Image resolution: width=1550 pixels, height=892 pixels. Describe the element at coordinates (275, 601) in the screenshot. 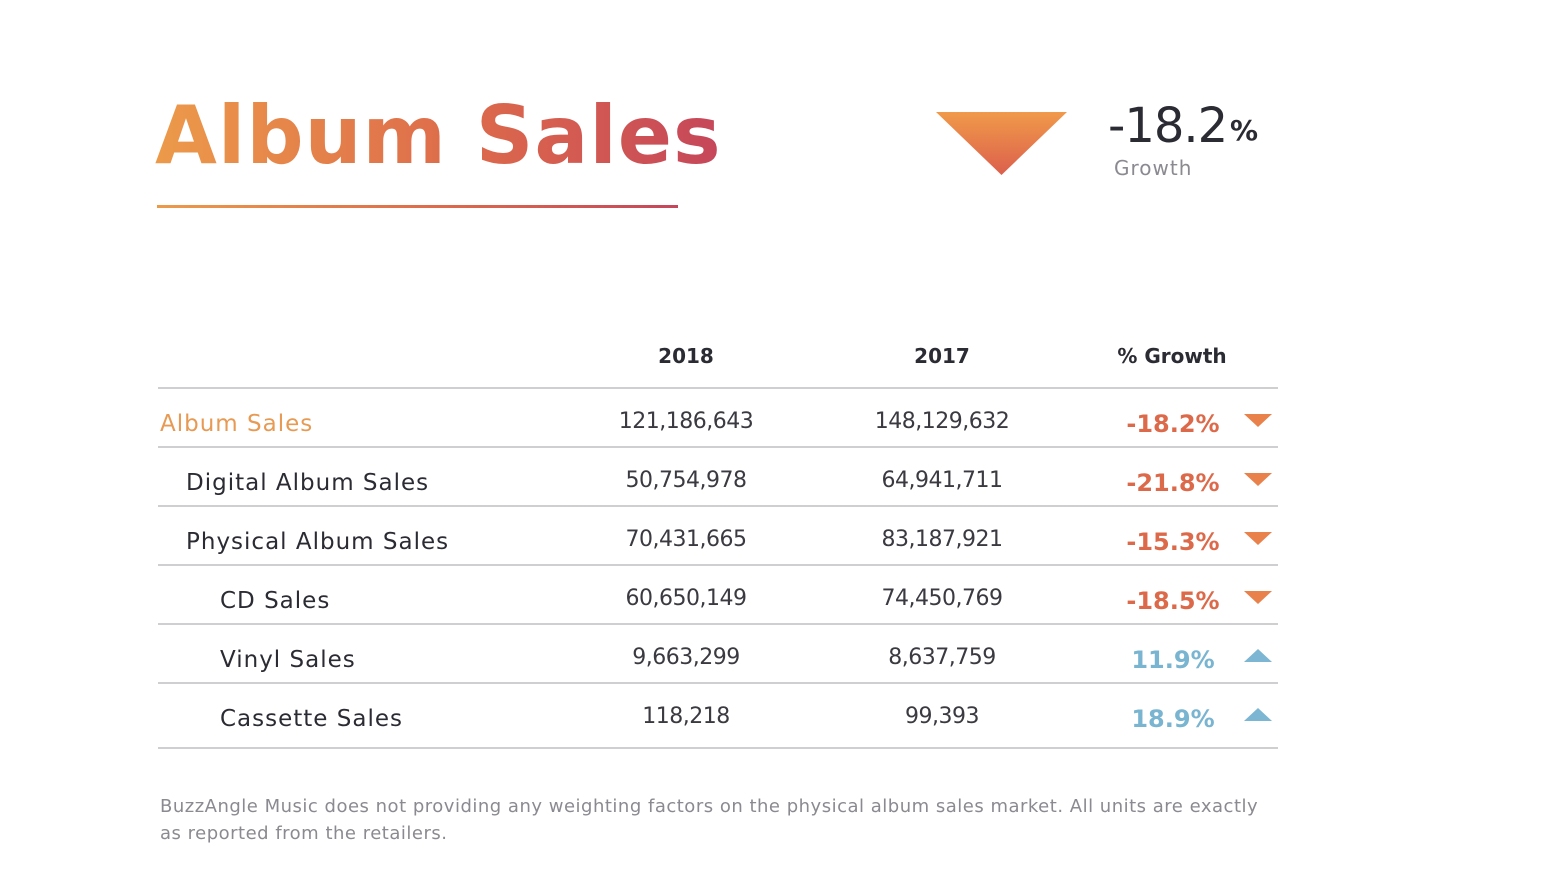

I see `row-label: CD Sales` at that location.